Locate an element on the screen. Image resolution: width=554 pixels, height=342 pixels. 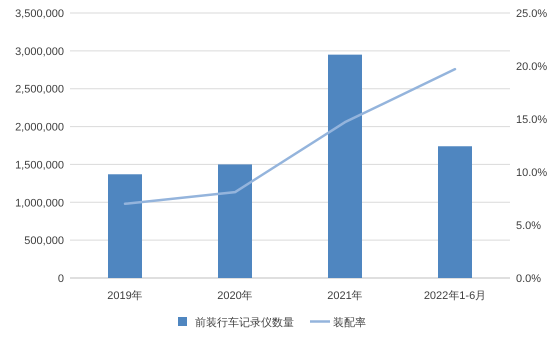
x-tick-label: 2020年 is located at coordinates (235, 296).